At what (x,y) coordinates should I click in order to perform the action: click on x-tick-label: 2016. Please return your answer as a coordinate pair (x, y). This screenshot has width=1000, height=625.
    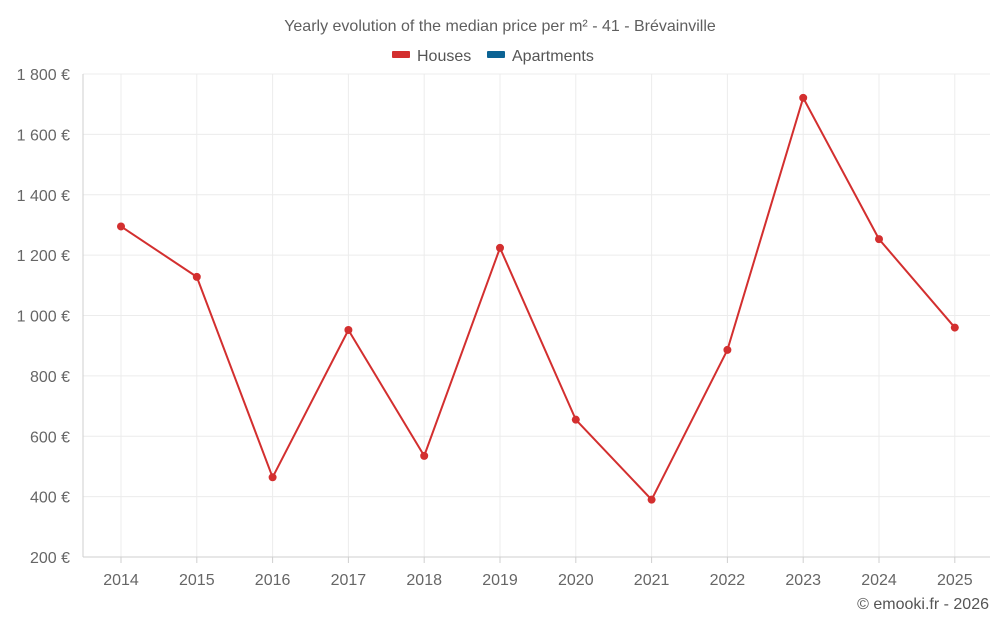
    Looking at the image, I should click on (273, 580).